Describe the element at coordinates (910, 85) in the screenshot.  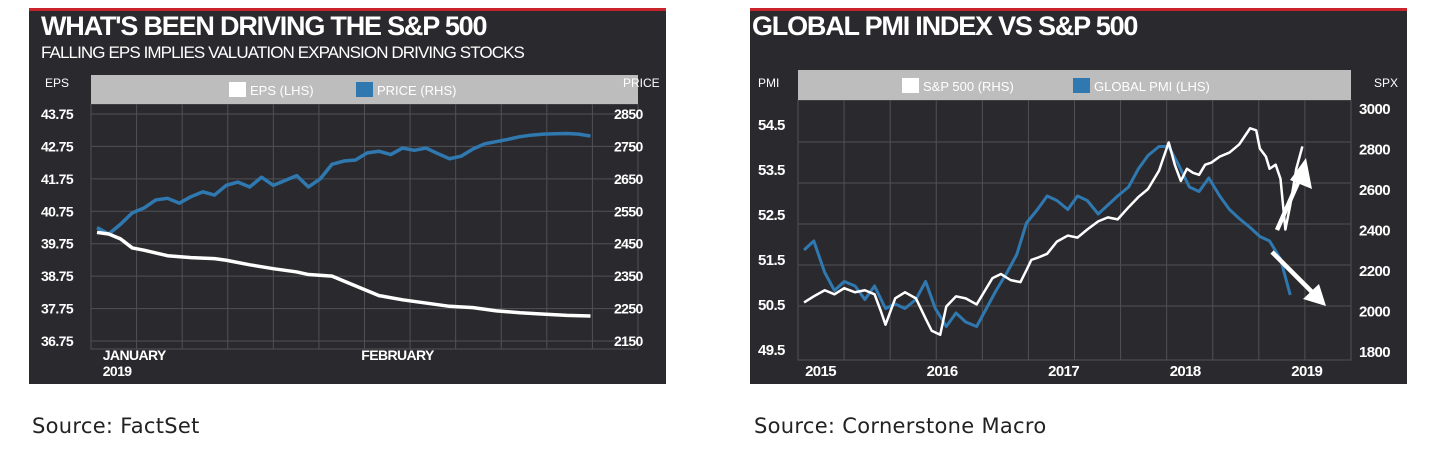
I see `legend-swatch-spx` at that location.